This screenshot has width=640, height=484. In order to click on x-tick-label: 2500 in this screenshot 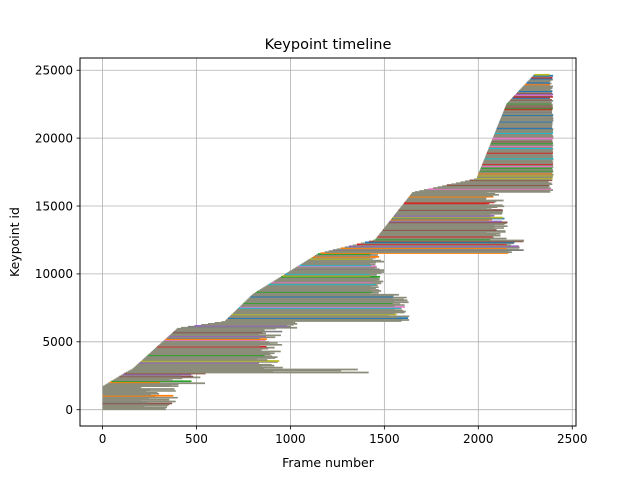, I will do `click(572, 439)`.